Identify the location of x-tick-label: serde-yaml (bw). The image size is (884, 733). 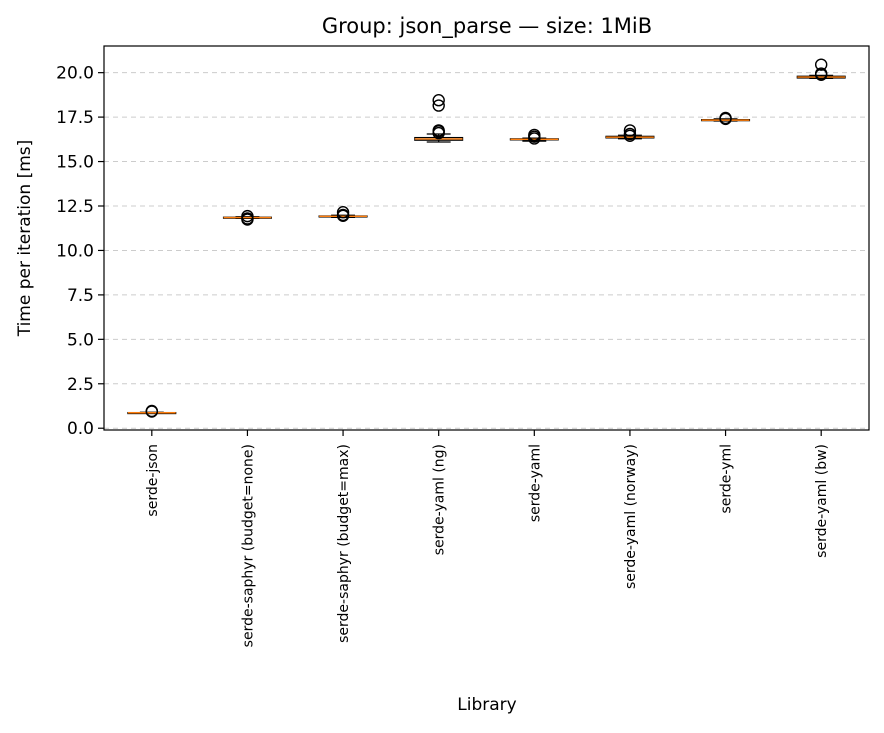
(822, 501).